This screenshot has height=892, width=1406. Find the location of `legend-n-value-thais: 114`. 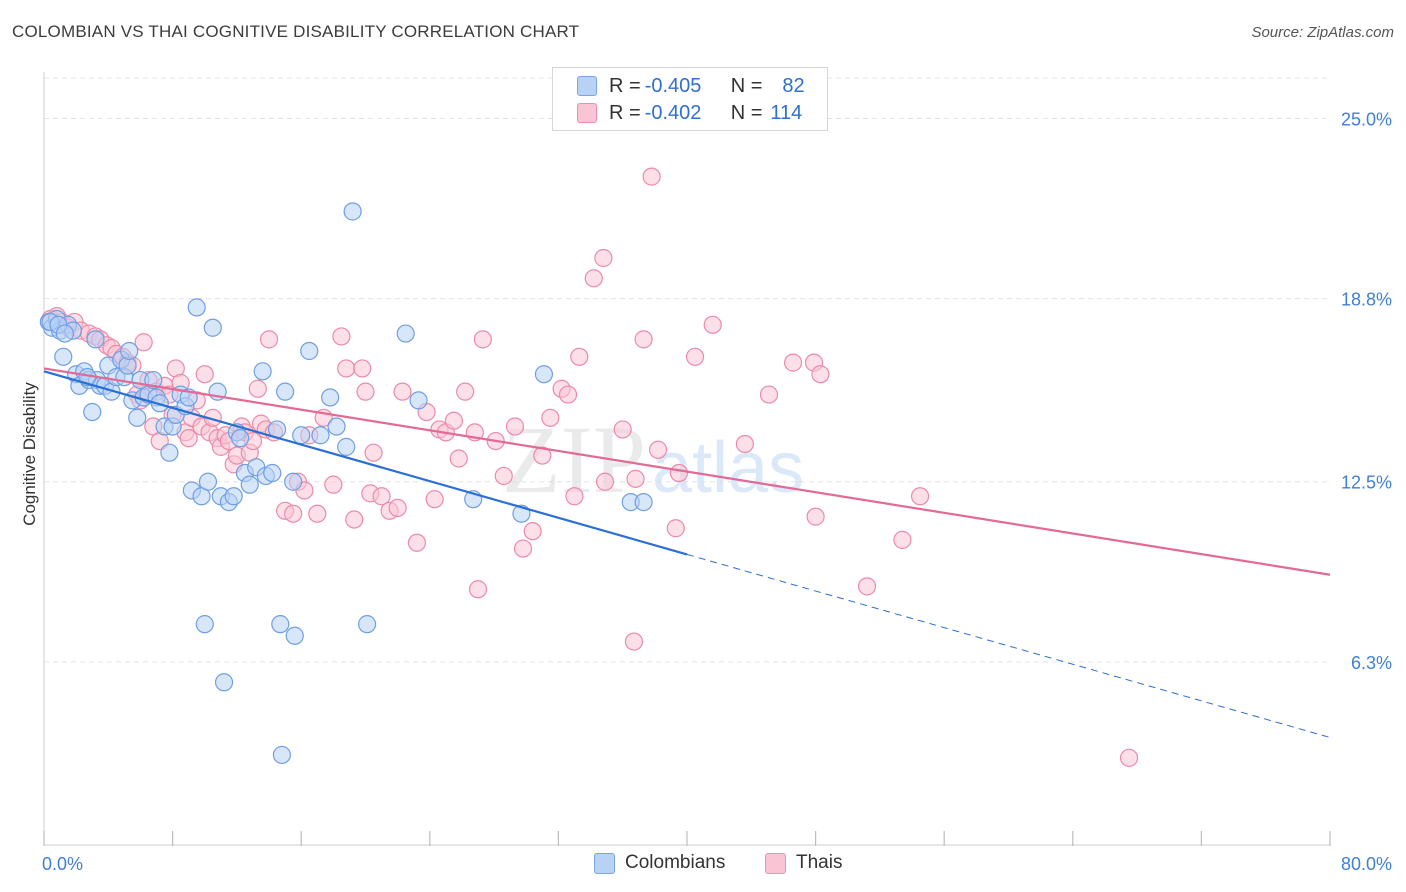

legend-n-value-thais: 114 is located at coordinates (786, 112).